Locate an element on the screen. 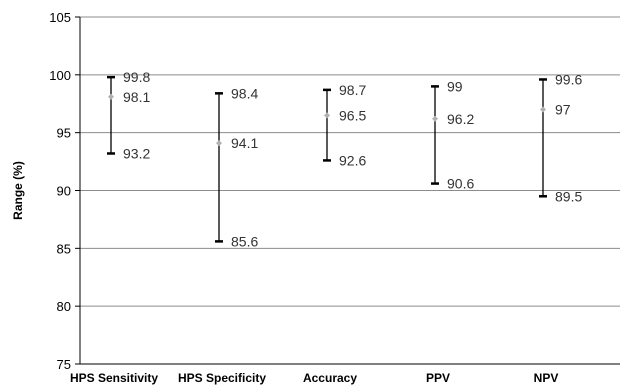  mean-value-label: 96.2 is located at coordinates (460, 119).